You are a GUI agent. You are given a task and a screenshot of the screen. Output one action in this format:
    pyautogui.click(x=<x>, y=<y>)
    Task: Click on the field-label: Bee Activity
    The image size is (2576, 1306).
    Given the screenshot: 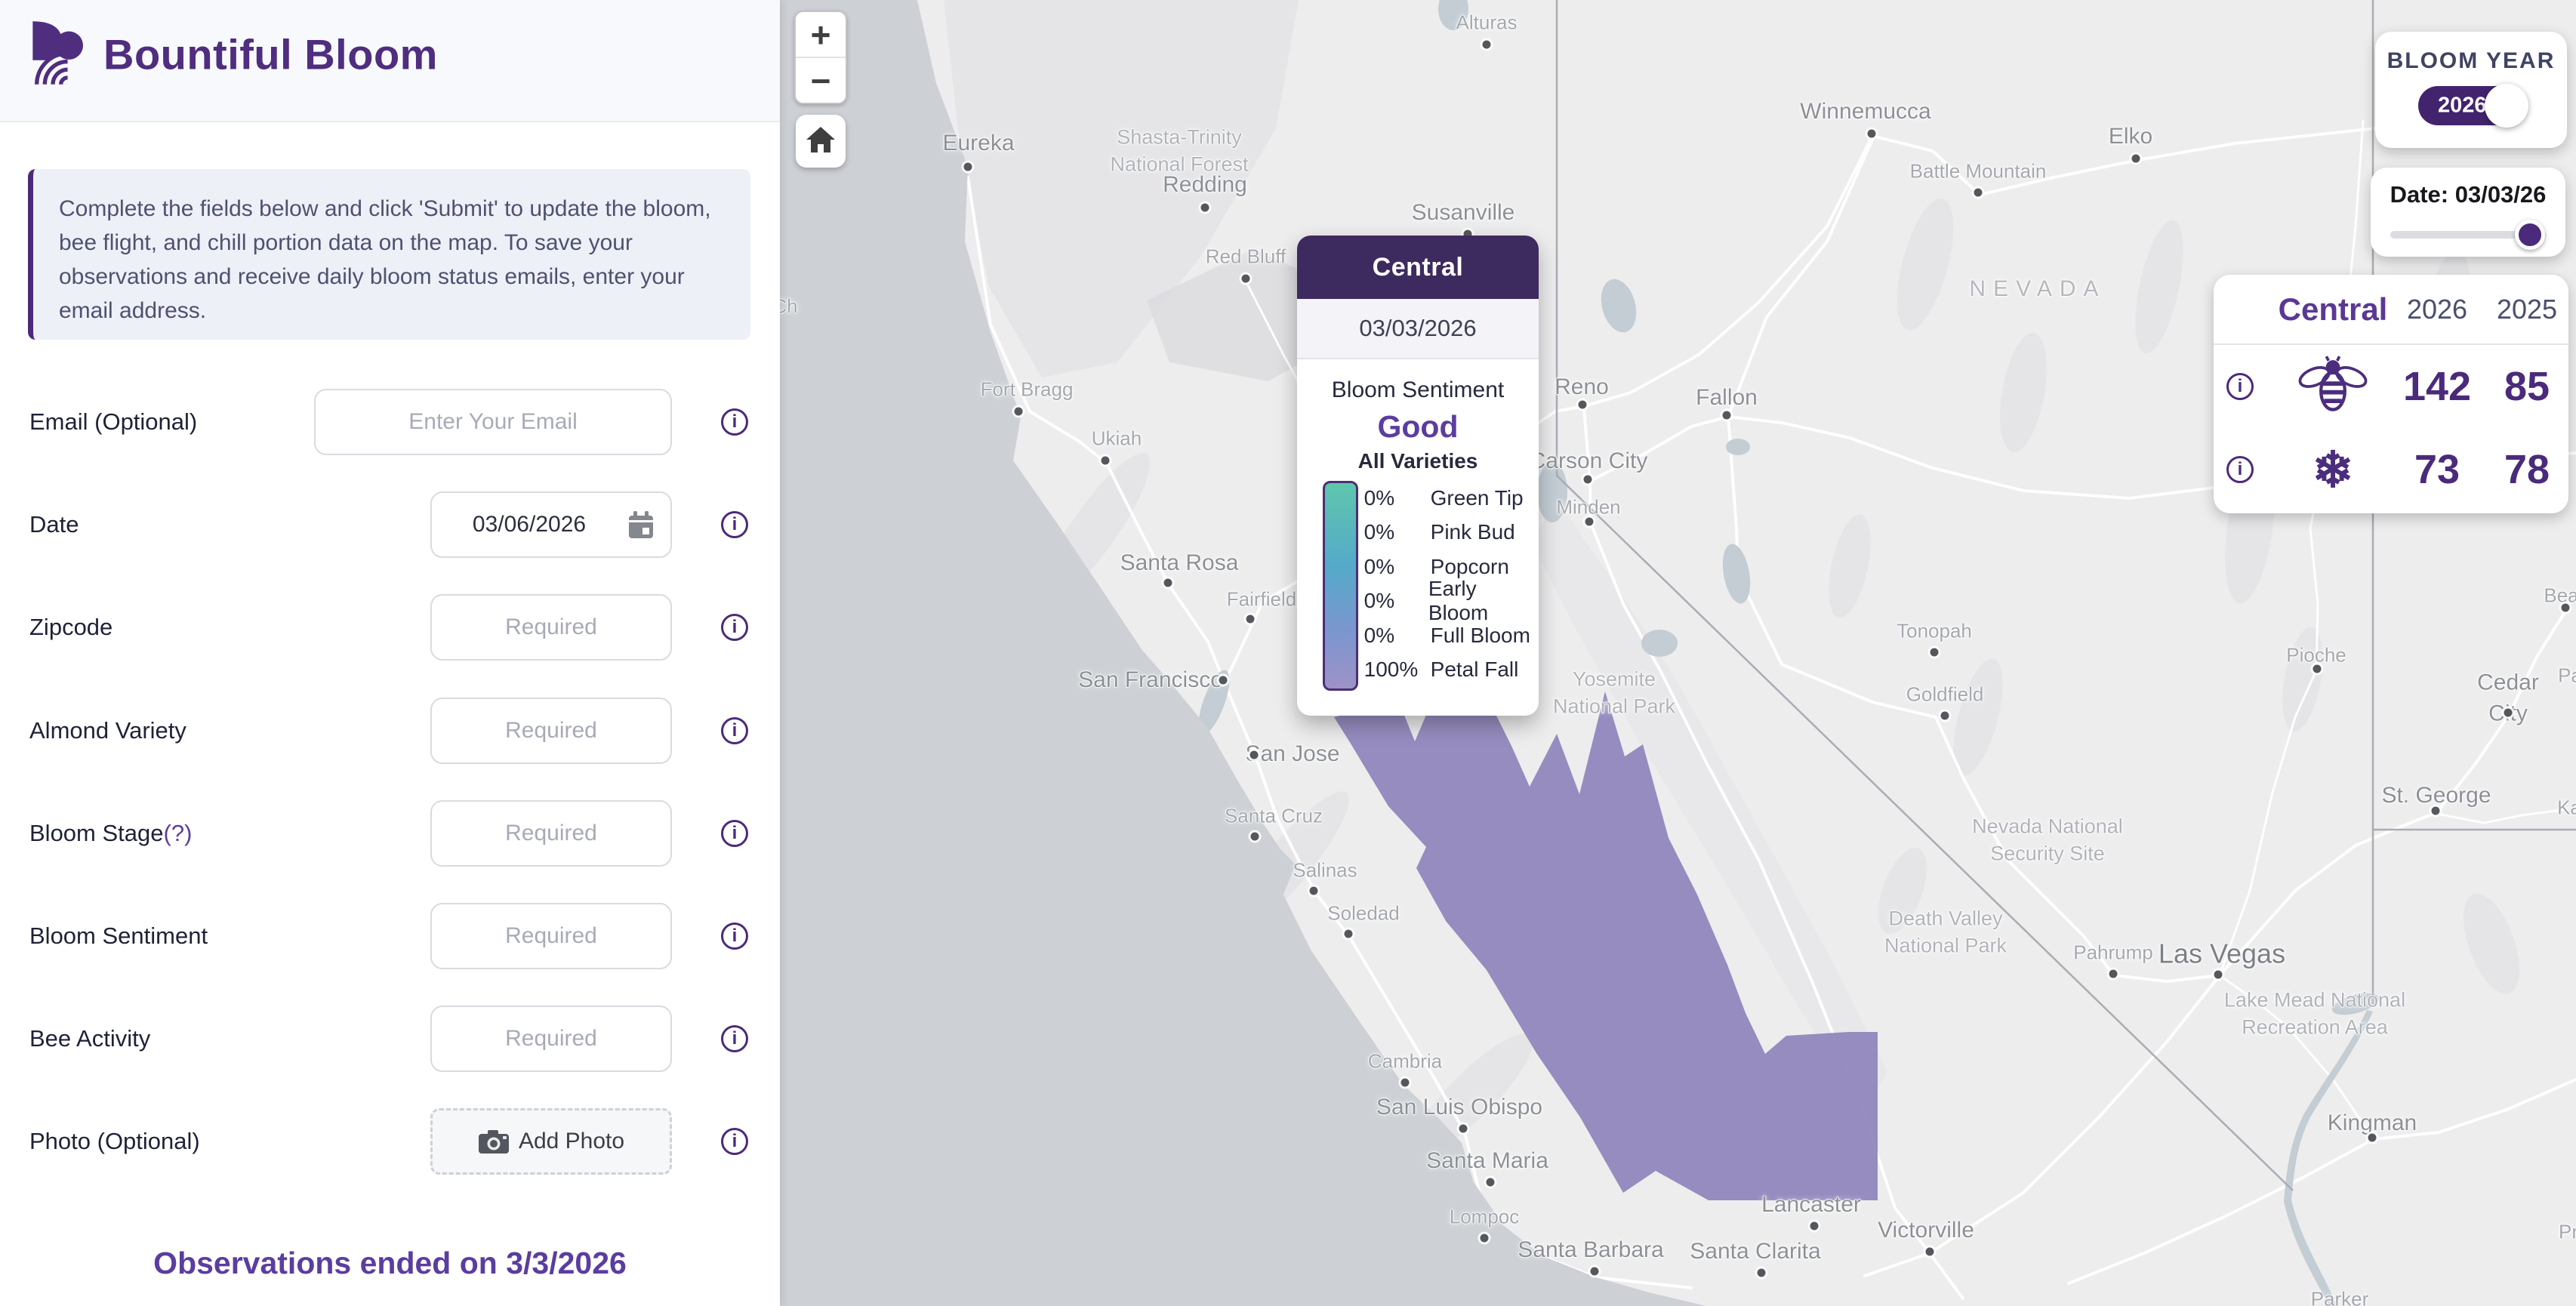 What is the action you would take?
    pyautogui.click(x=90, y=1038)
    